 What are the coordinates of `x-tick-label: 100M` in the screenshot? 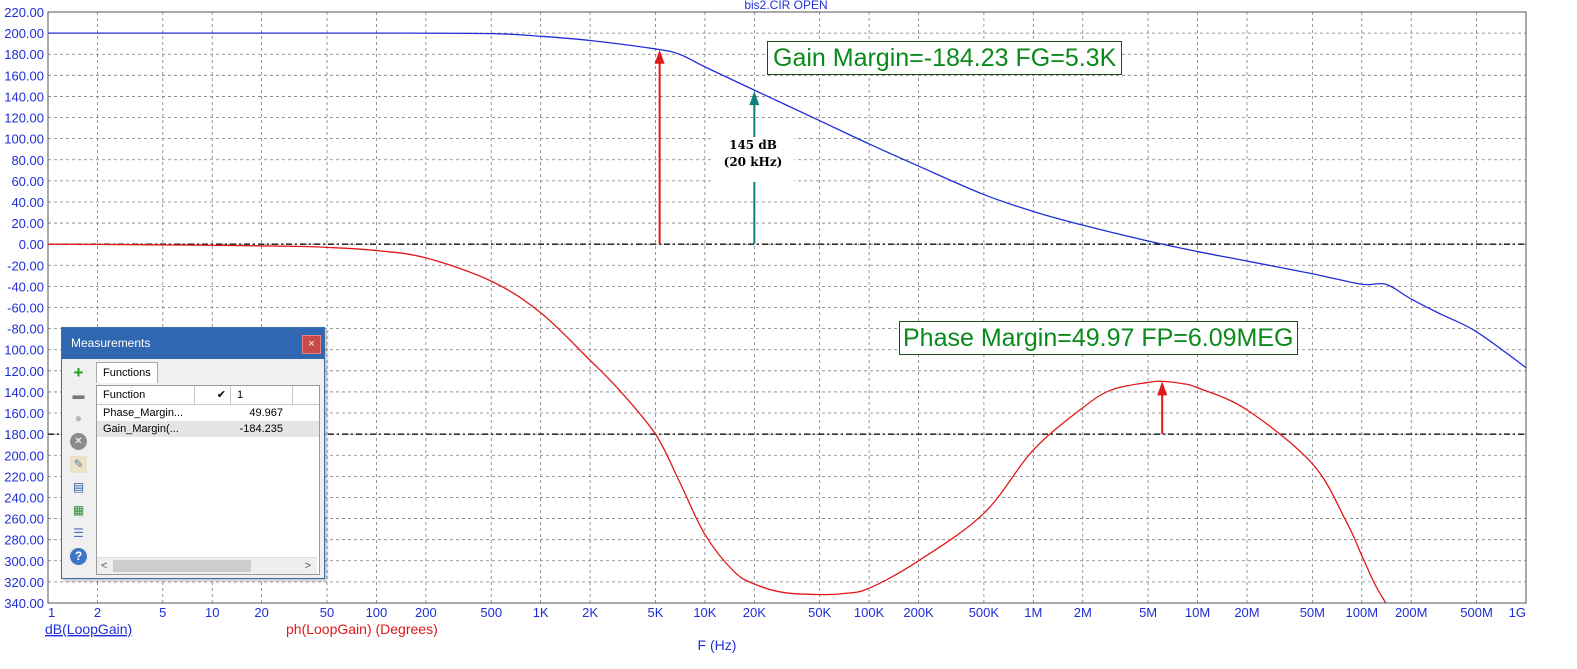 It's located at (1362, 612).